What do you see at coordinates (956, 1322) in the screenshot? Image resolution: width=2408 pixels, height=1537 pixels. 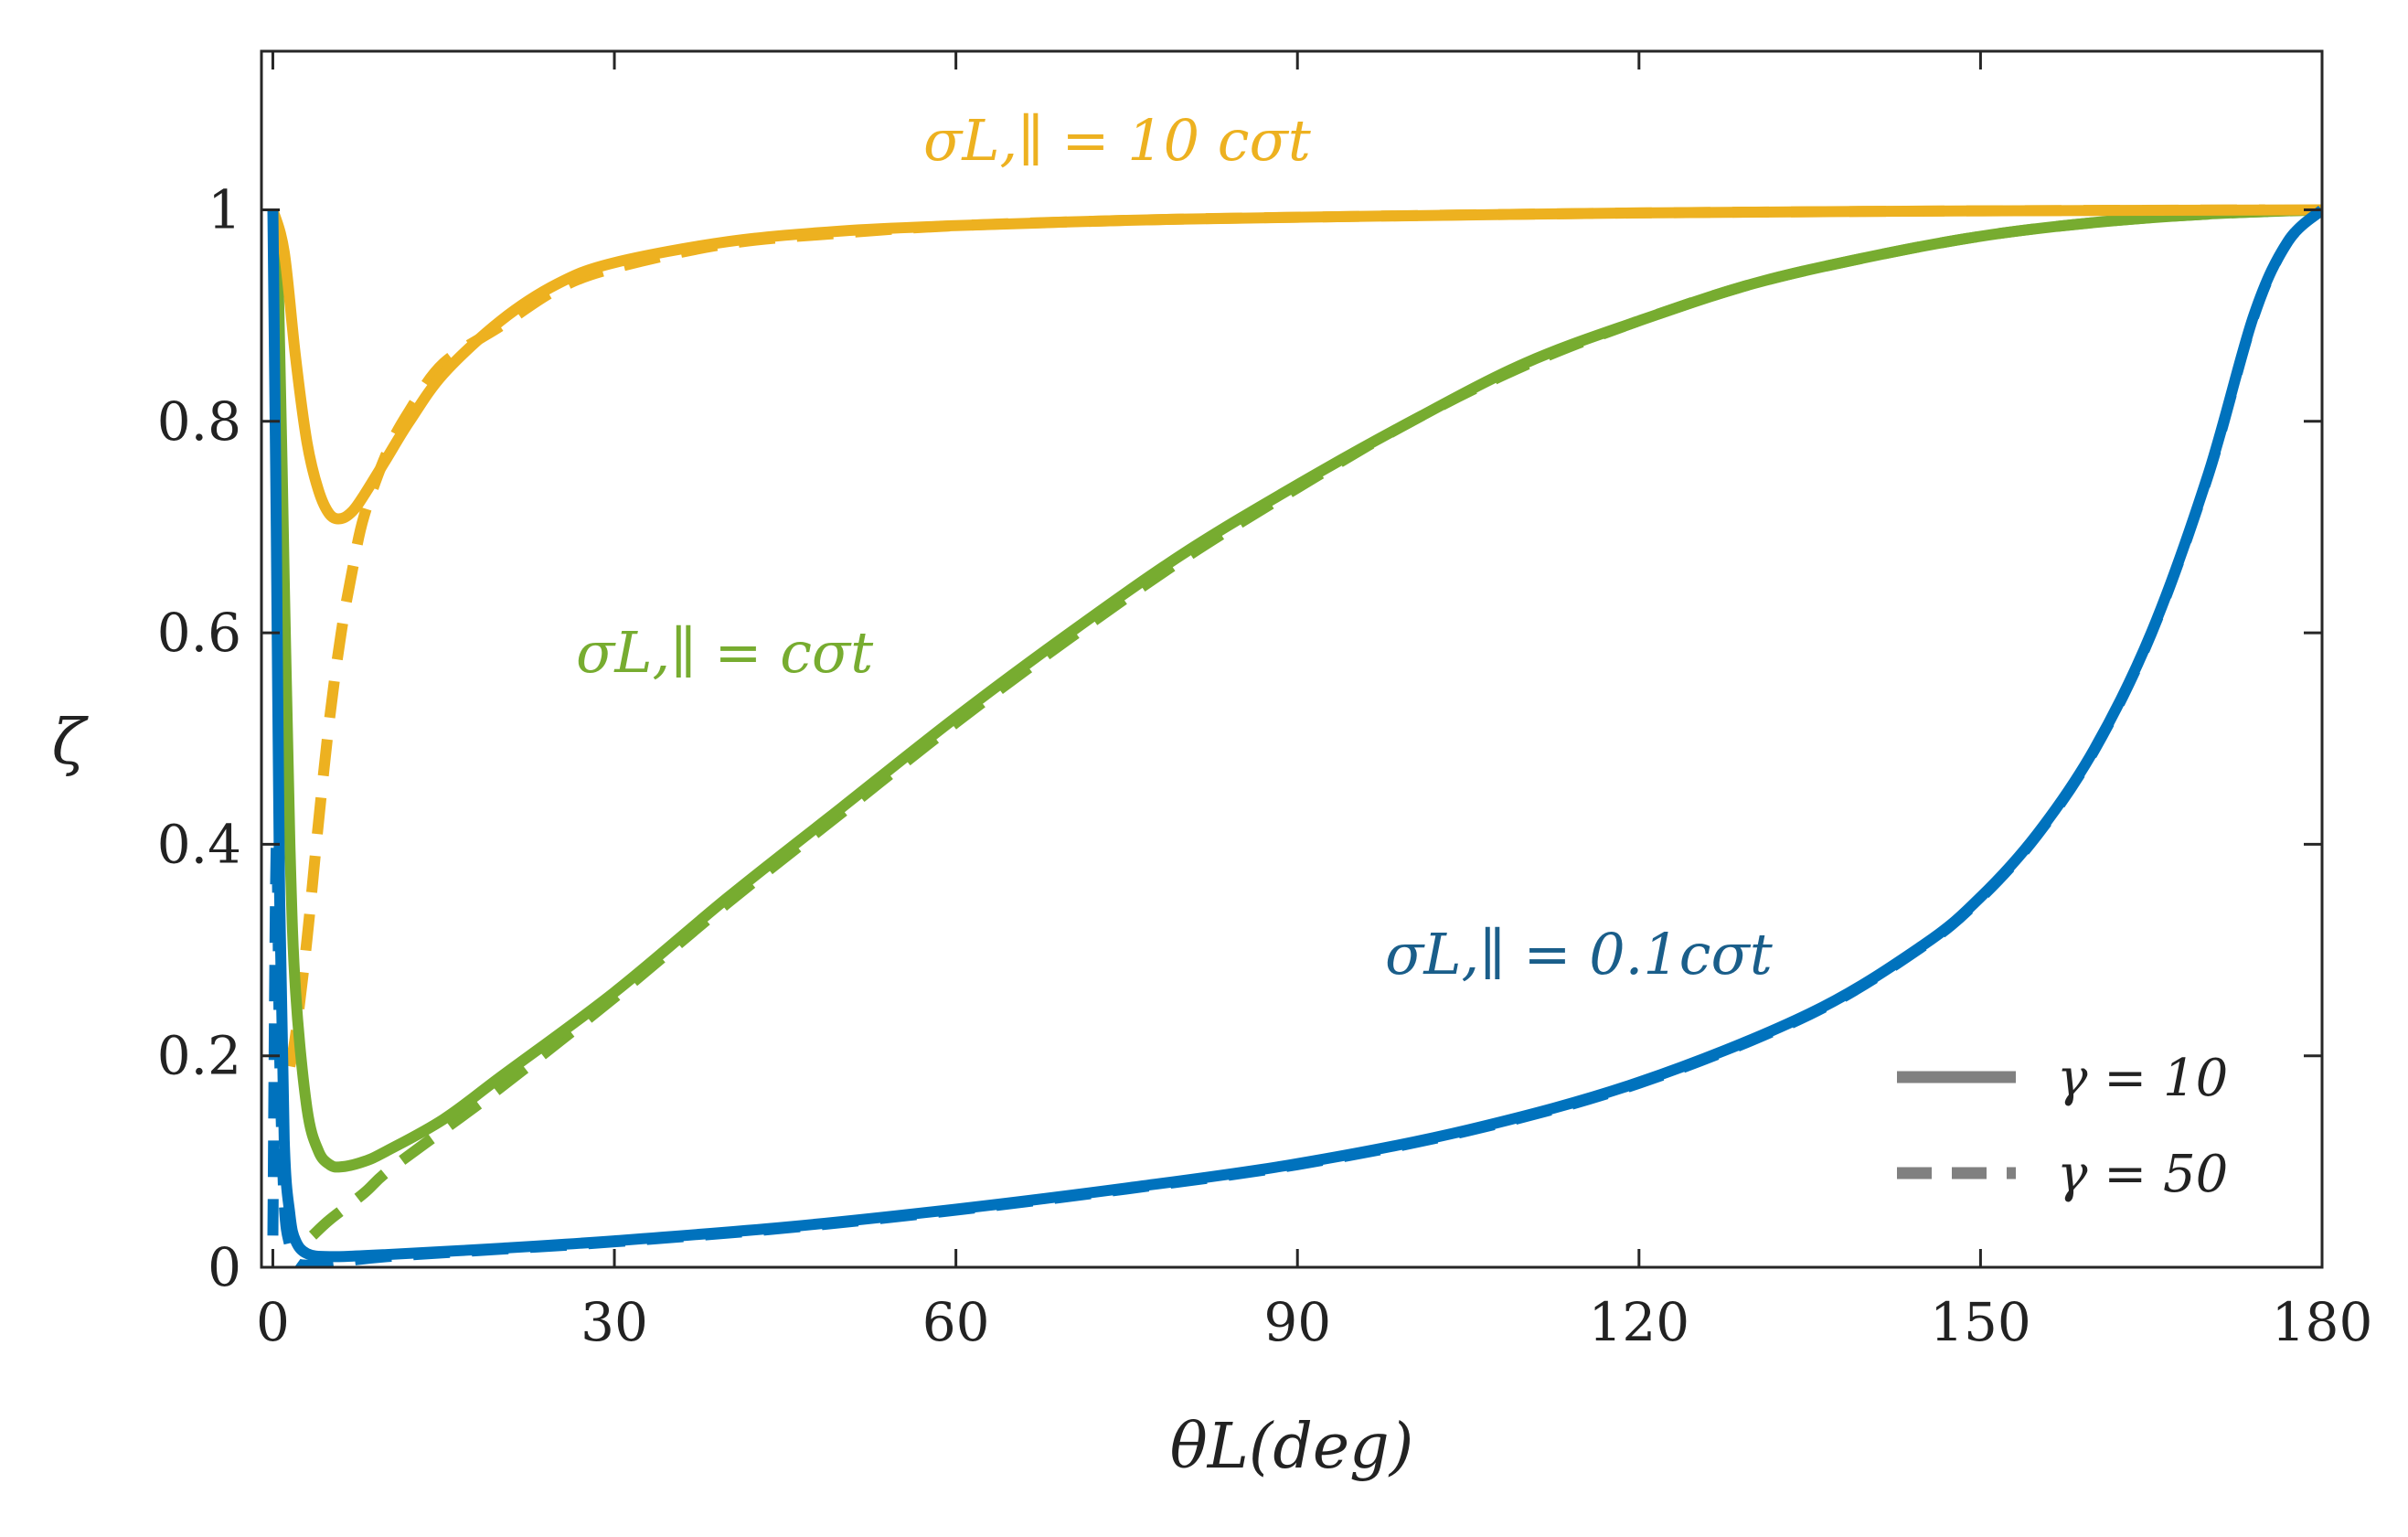 I see `x-tick-label-2: 60` at bounding box center [956, 1322].